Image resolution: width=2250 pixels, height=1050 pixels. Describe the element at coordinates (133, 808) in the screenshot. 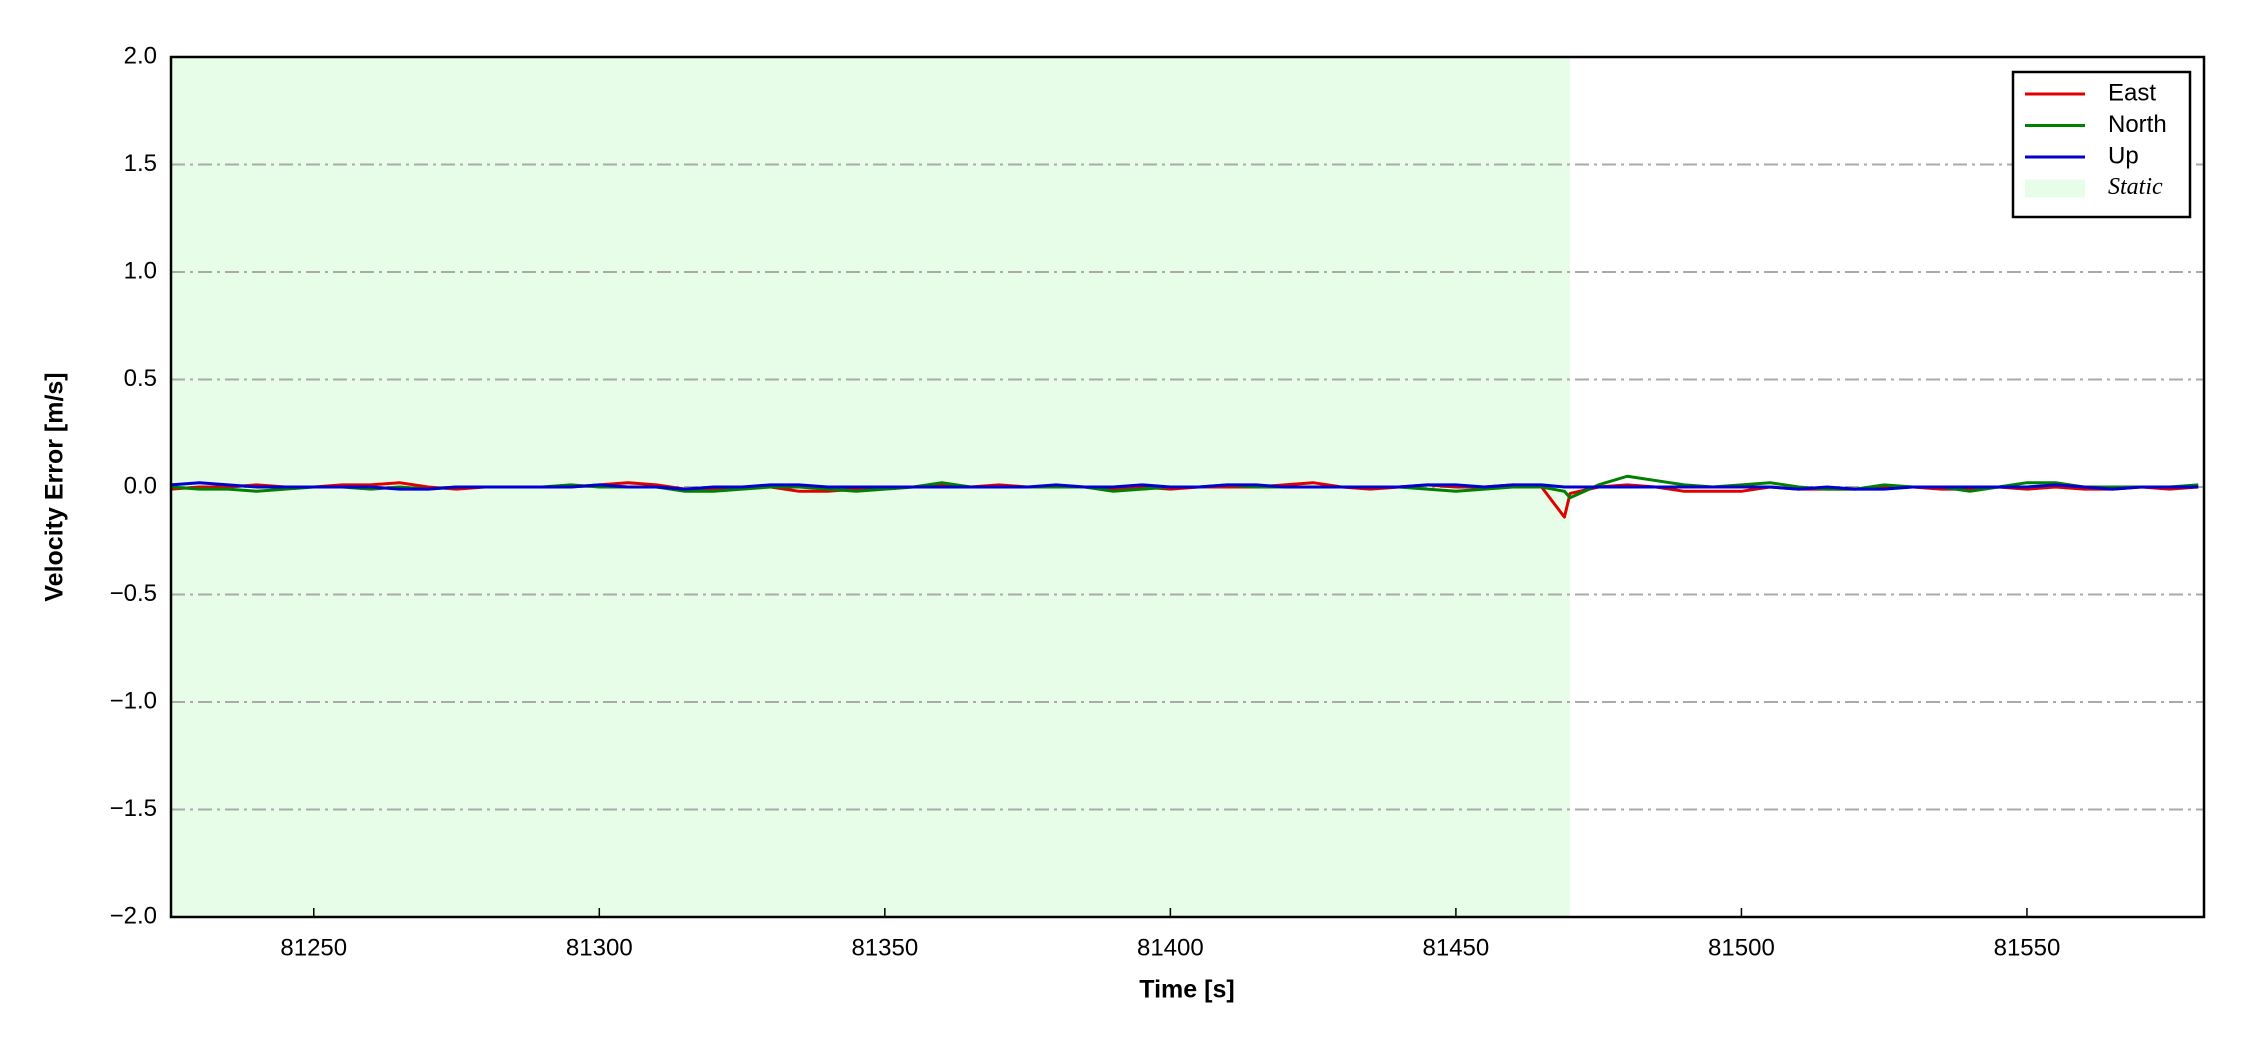

I see `y-tick-label: −1.5` at that location.